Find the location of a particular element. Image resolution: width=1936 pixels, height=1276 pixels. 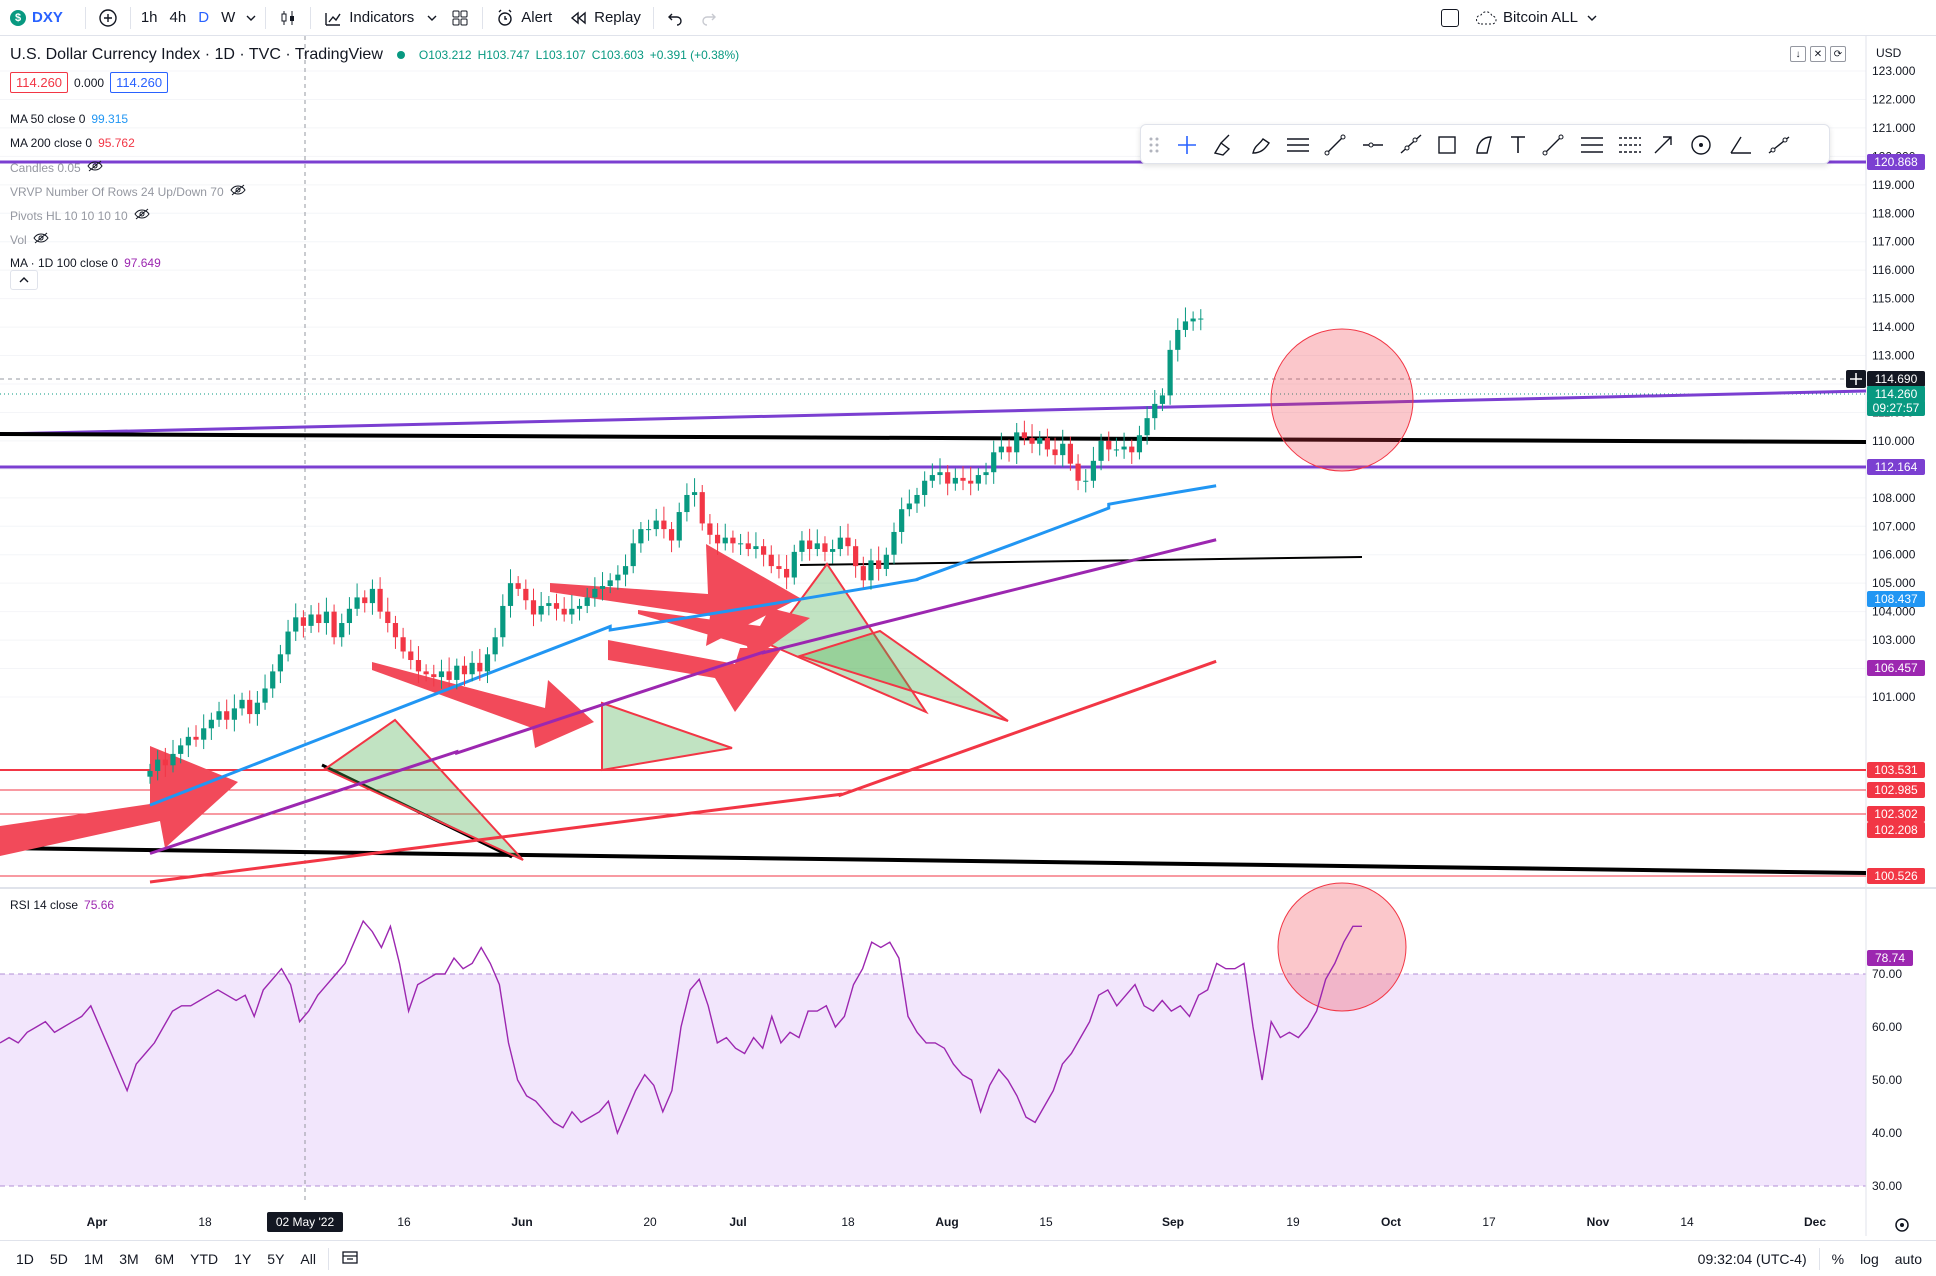

interval-dropdown is located at coordinates (251, 18).